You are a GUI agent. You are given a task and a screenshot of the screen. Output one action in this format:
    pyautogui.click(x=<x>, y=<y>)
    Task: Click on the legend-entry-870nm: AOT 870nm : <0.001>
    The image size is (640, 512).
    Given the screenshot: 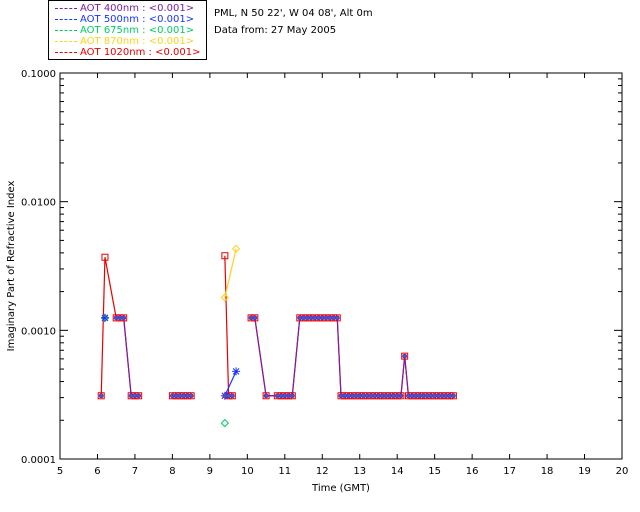 What is the action you would take?
    pyautogui.click(x=124, y=42)
    